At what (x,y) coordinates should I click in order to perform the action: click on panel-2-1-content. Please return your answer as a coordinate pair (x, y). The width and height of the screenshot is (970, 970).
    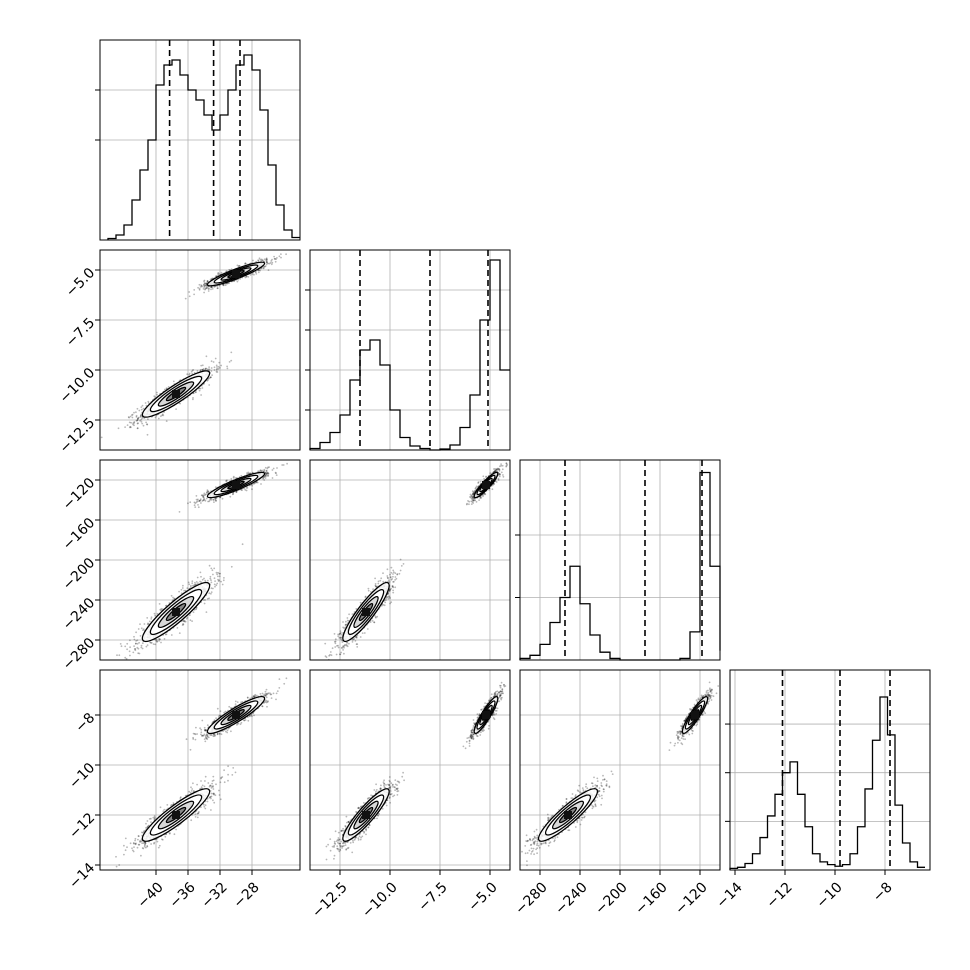
    Looking at the image, I should click on (410, 560).